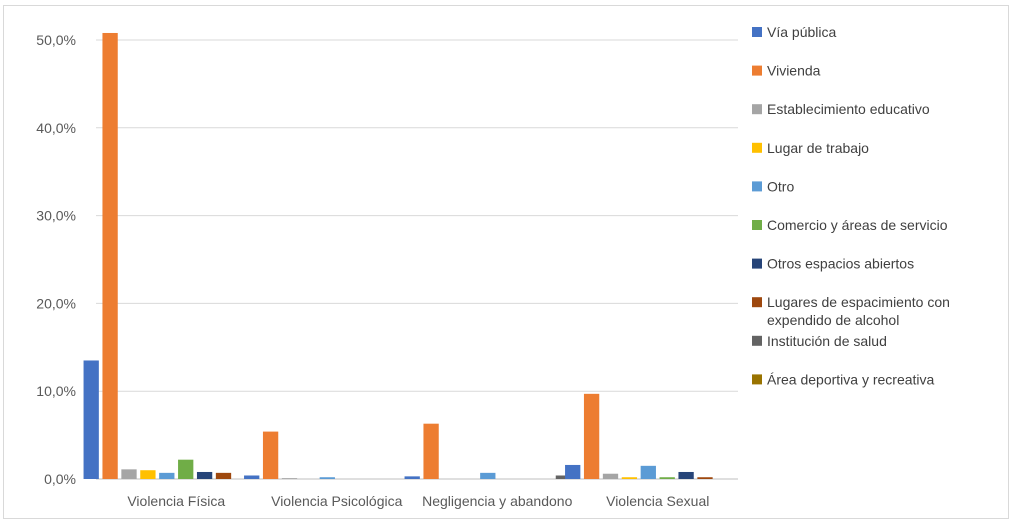  What do you see at coordinates (780, 186) in the screenshot?
I see `legend-label: Otro` at bounding box center [780, 186].